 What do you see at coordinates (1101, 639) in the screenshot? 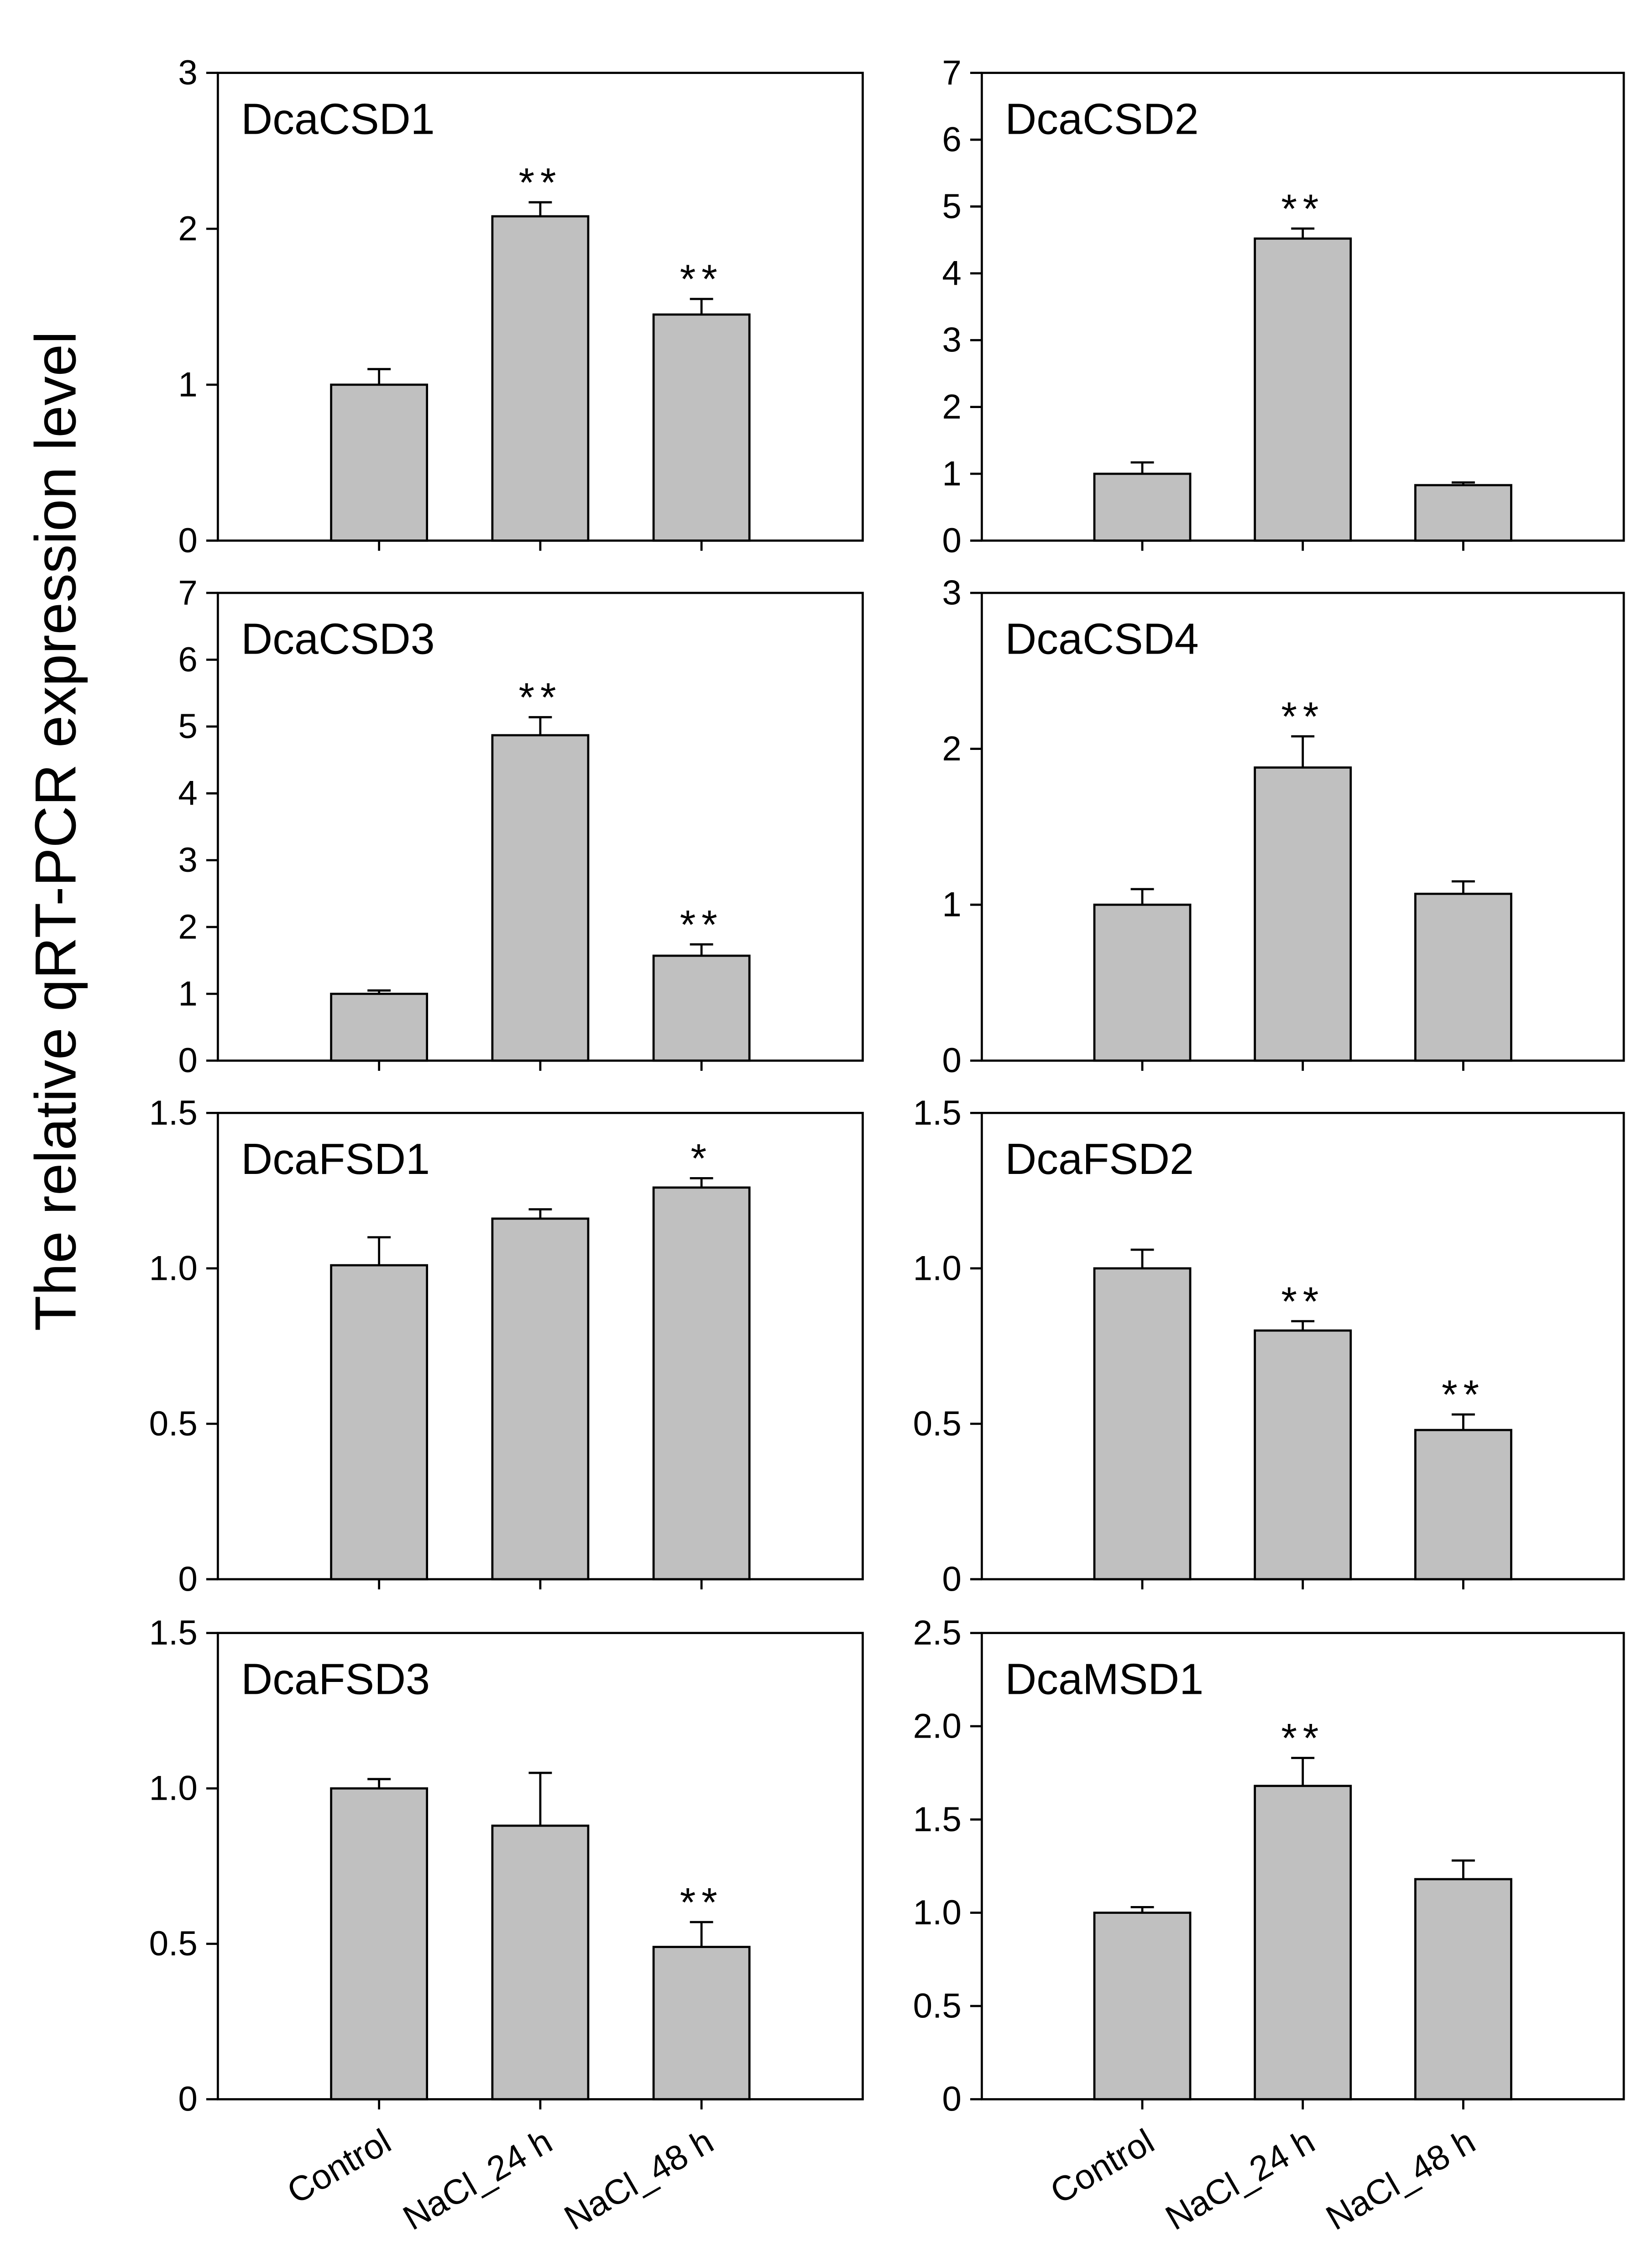
I see `chart-title: DcaCSD4` at bounding box center [1101, 639].